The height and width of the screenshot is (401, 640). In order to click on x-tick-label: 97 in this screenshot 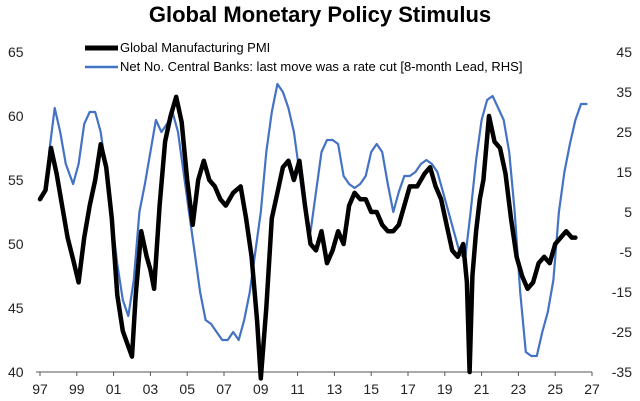, I will do `click(40, 389)`.